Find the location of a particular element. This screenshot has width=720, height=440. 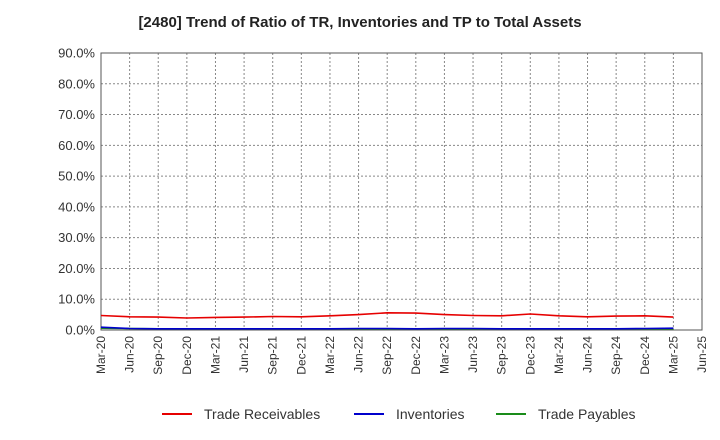

y-tick-label: 90.0% is located at coordinates (76, 53).